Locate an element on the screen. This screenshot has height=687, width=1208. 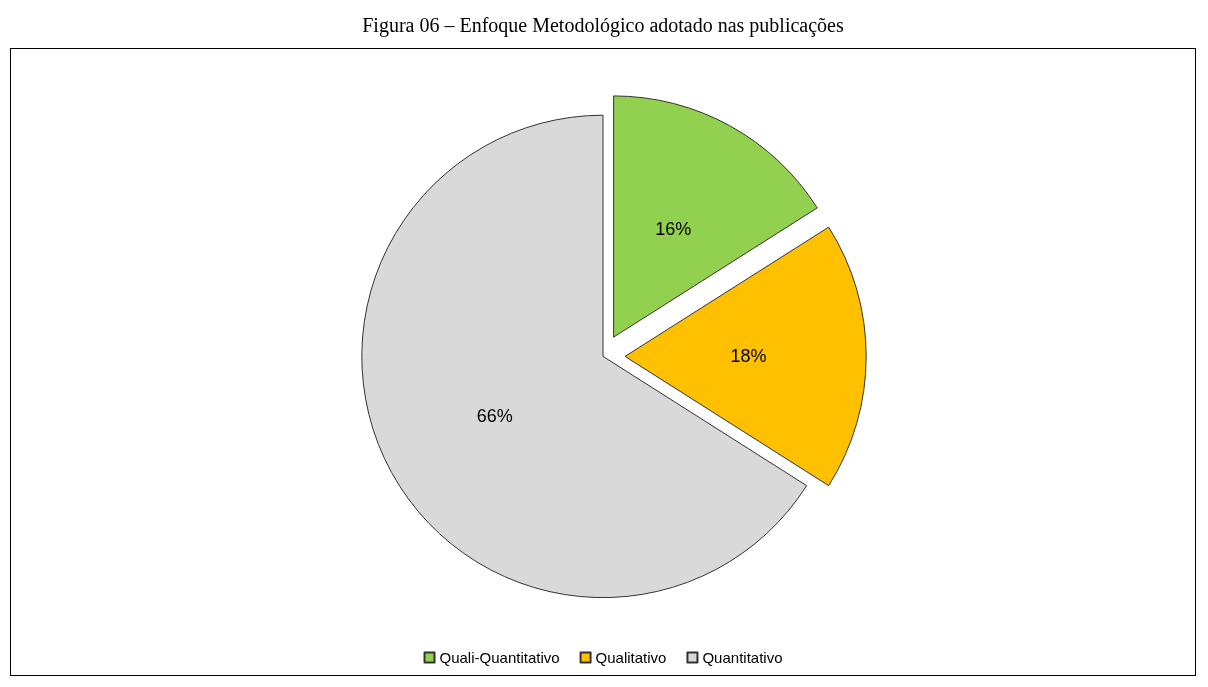
legend-label: Qualitativo is located at coordinates (631, 657).